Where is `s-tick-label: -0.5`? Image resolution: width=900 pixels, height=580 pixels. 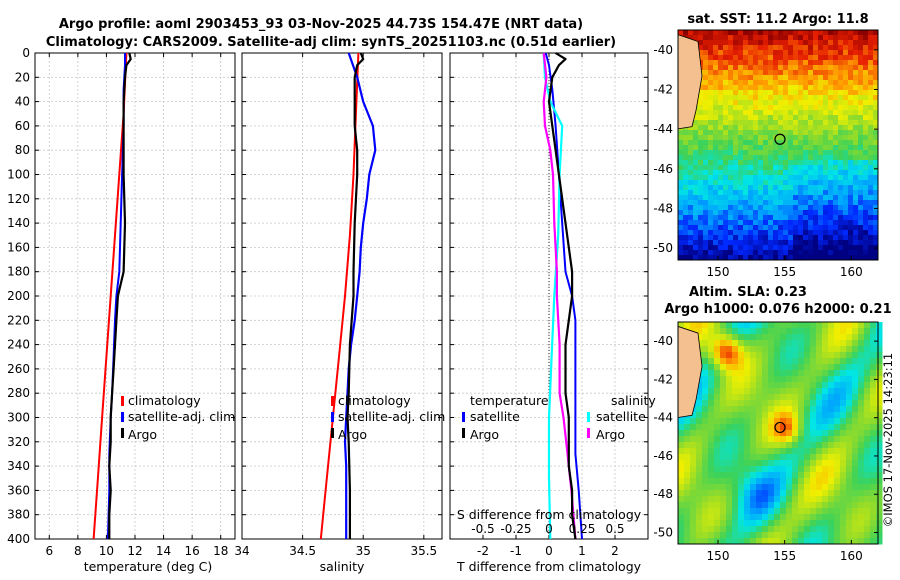
s-tick-label: -0.5 is located at coordinates (482, 529).